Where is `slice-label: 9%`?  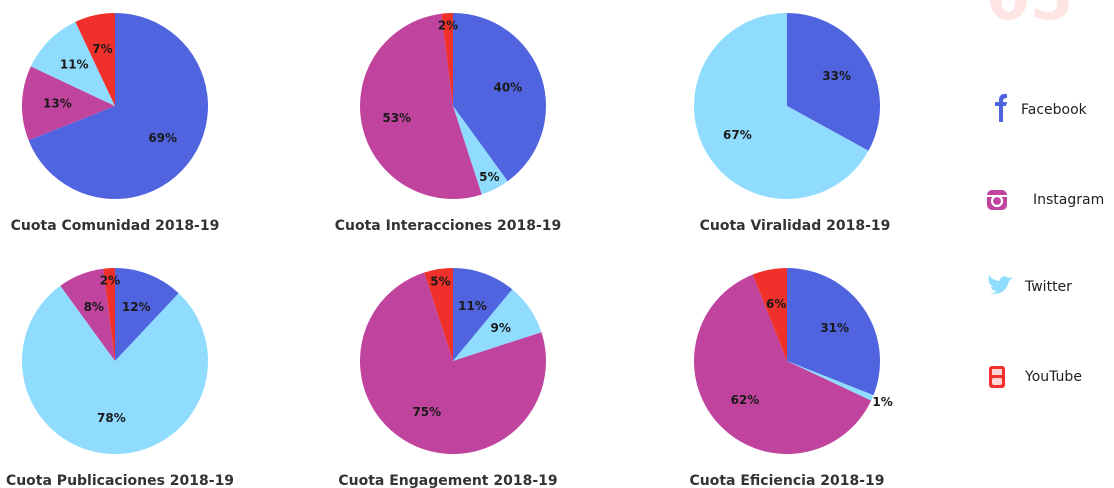 slice-label: 9% is located at coordinates (501, 328).